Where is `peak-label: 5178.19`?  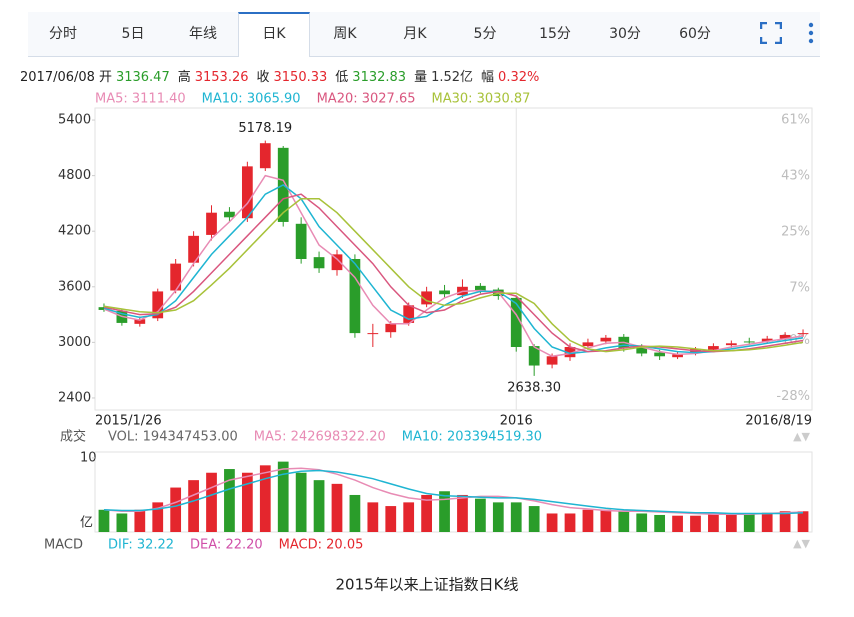 peak-label: 5178.19 is located at coordinates (265, 128).